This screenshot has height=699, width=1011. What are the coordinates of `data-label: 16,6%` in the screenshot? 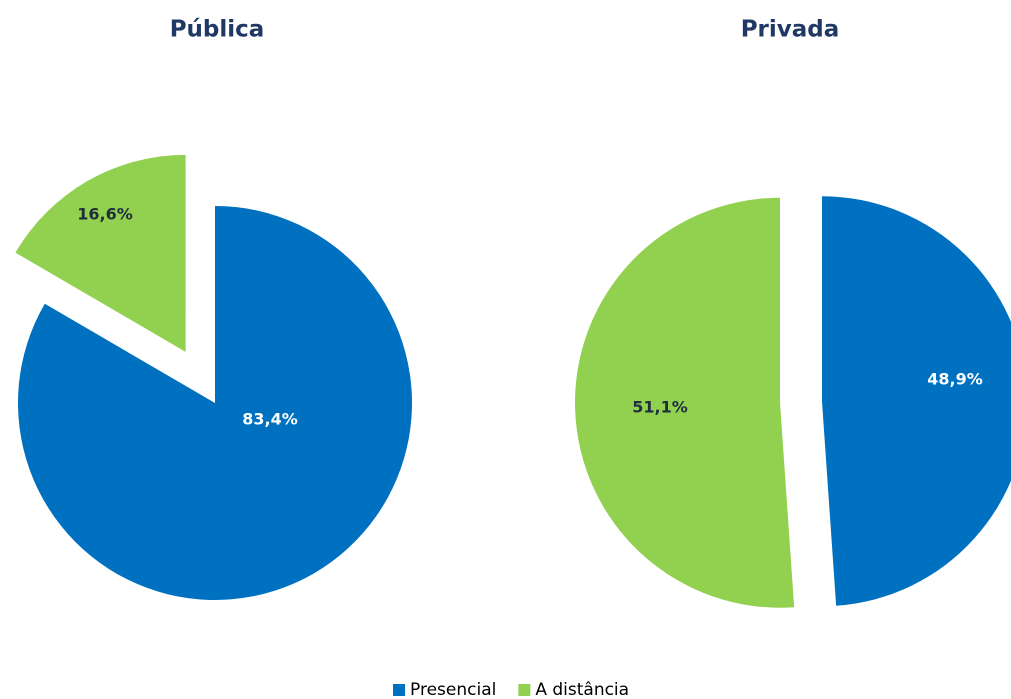 It's located at (105, 214).